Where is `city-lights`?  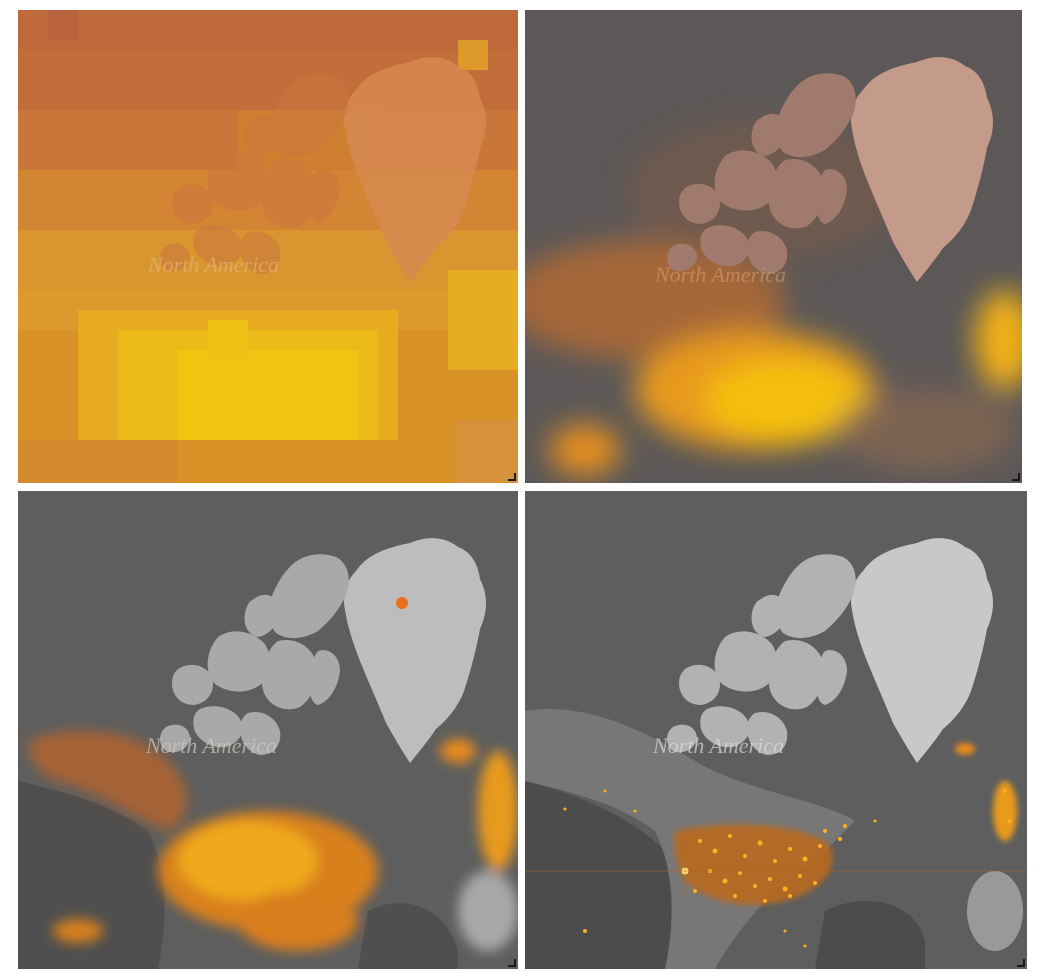
city-lights is located at coordinates (787, 868).